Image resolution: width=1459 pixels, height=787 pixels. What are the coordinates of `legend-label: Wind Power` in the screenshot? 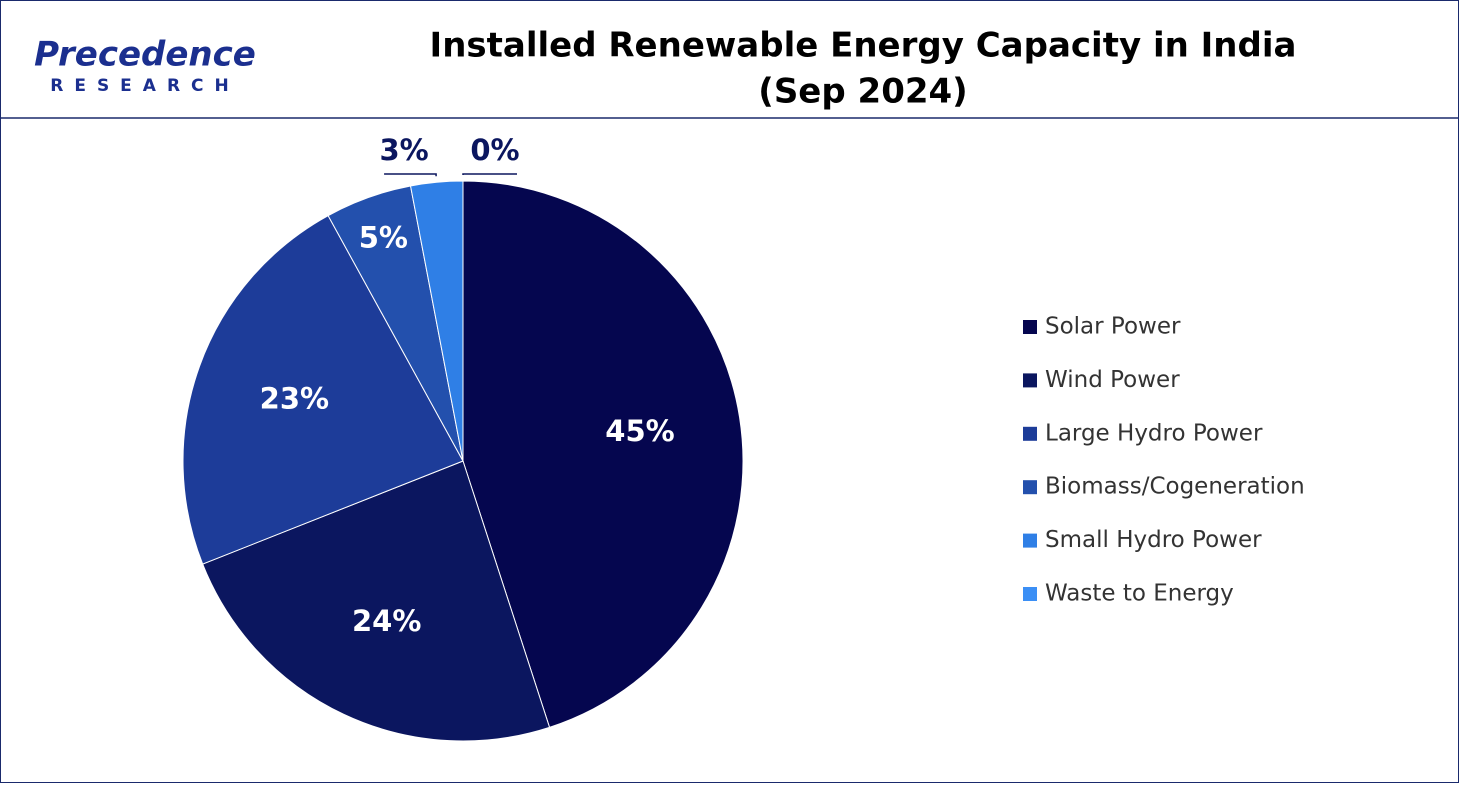 It's located at (1112, 380).